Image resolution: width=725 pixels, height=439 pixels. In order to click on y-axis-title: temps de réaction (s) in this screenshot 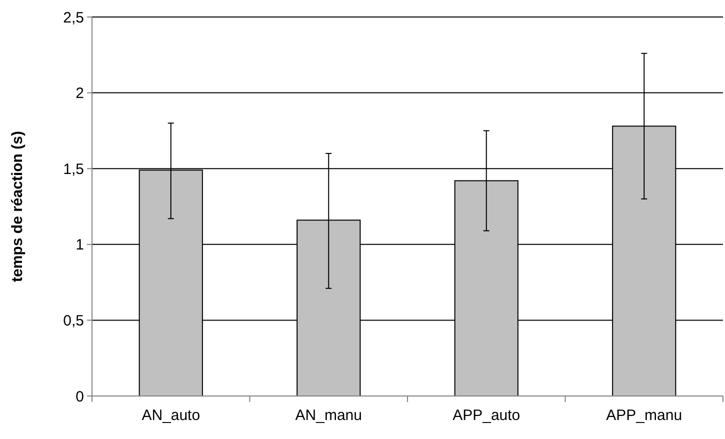, I will do `click(17, 206)`.